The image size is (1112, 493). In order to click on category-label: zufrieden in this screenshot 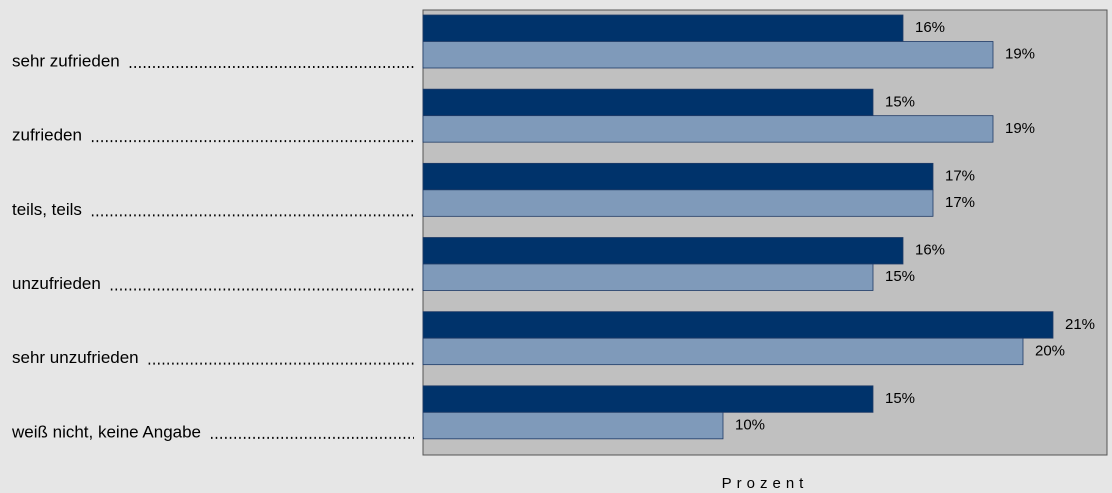, I will do `click(47, 135)`.